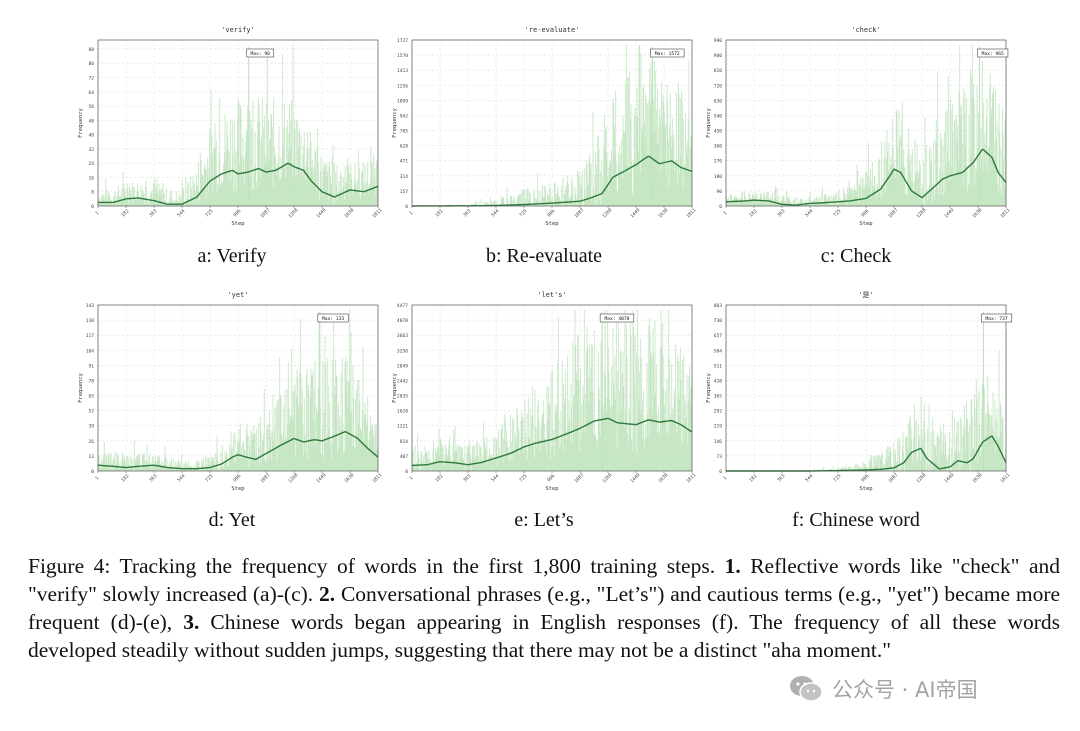 This screenshot has width=1080, height=731. What do you see at coordinates (377, 478) in the screenshot?
I see `x-tick-label: 1811` at bounding box center [377, 478].